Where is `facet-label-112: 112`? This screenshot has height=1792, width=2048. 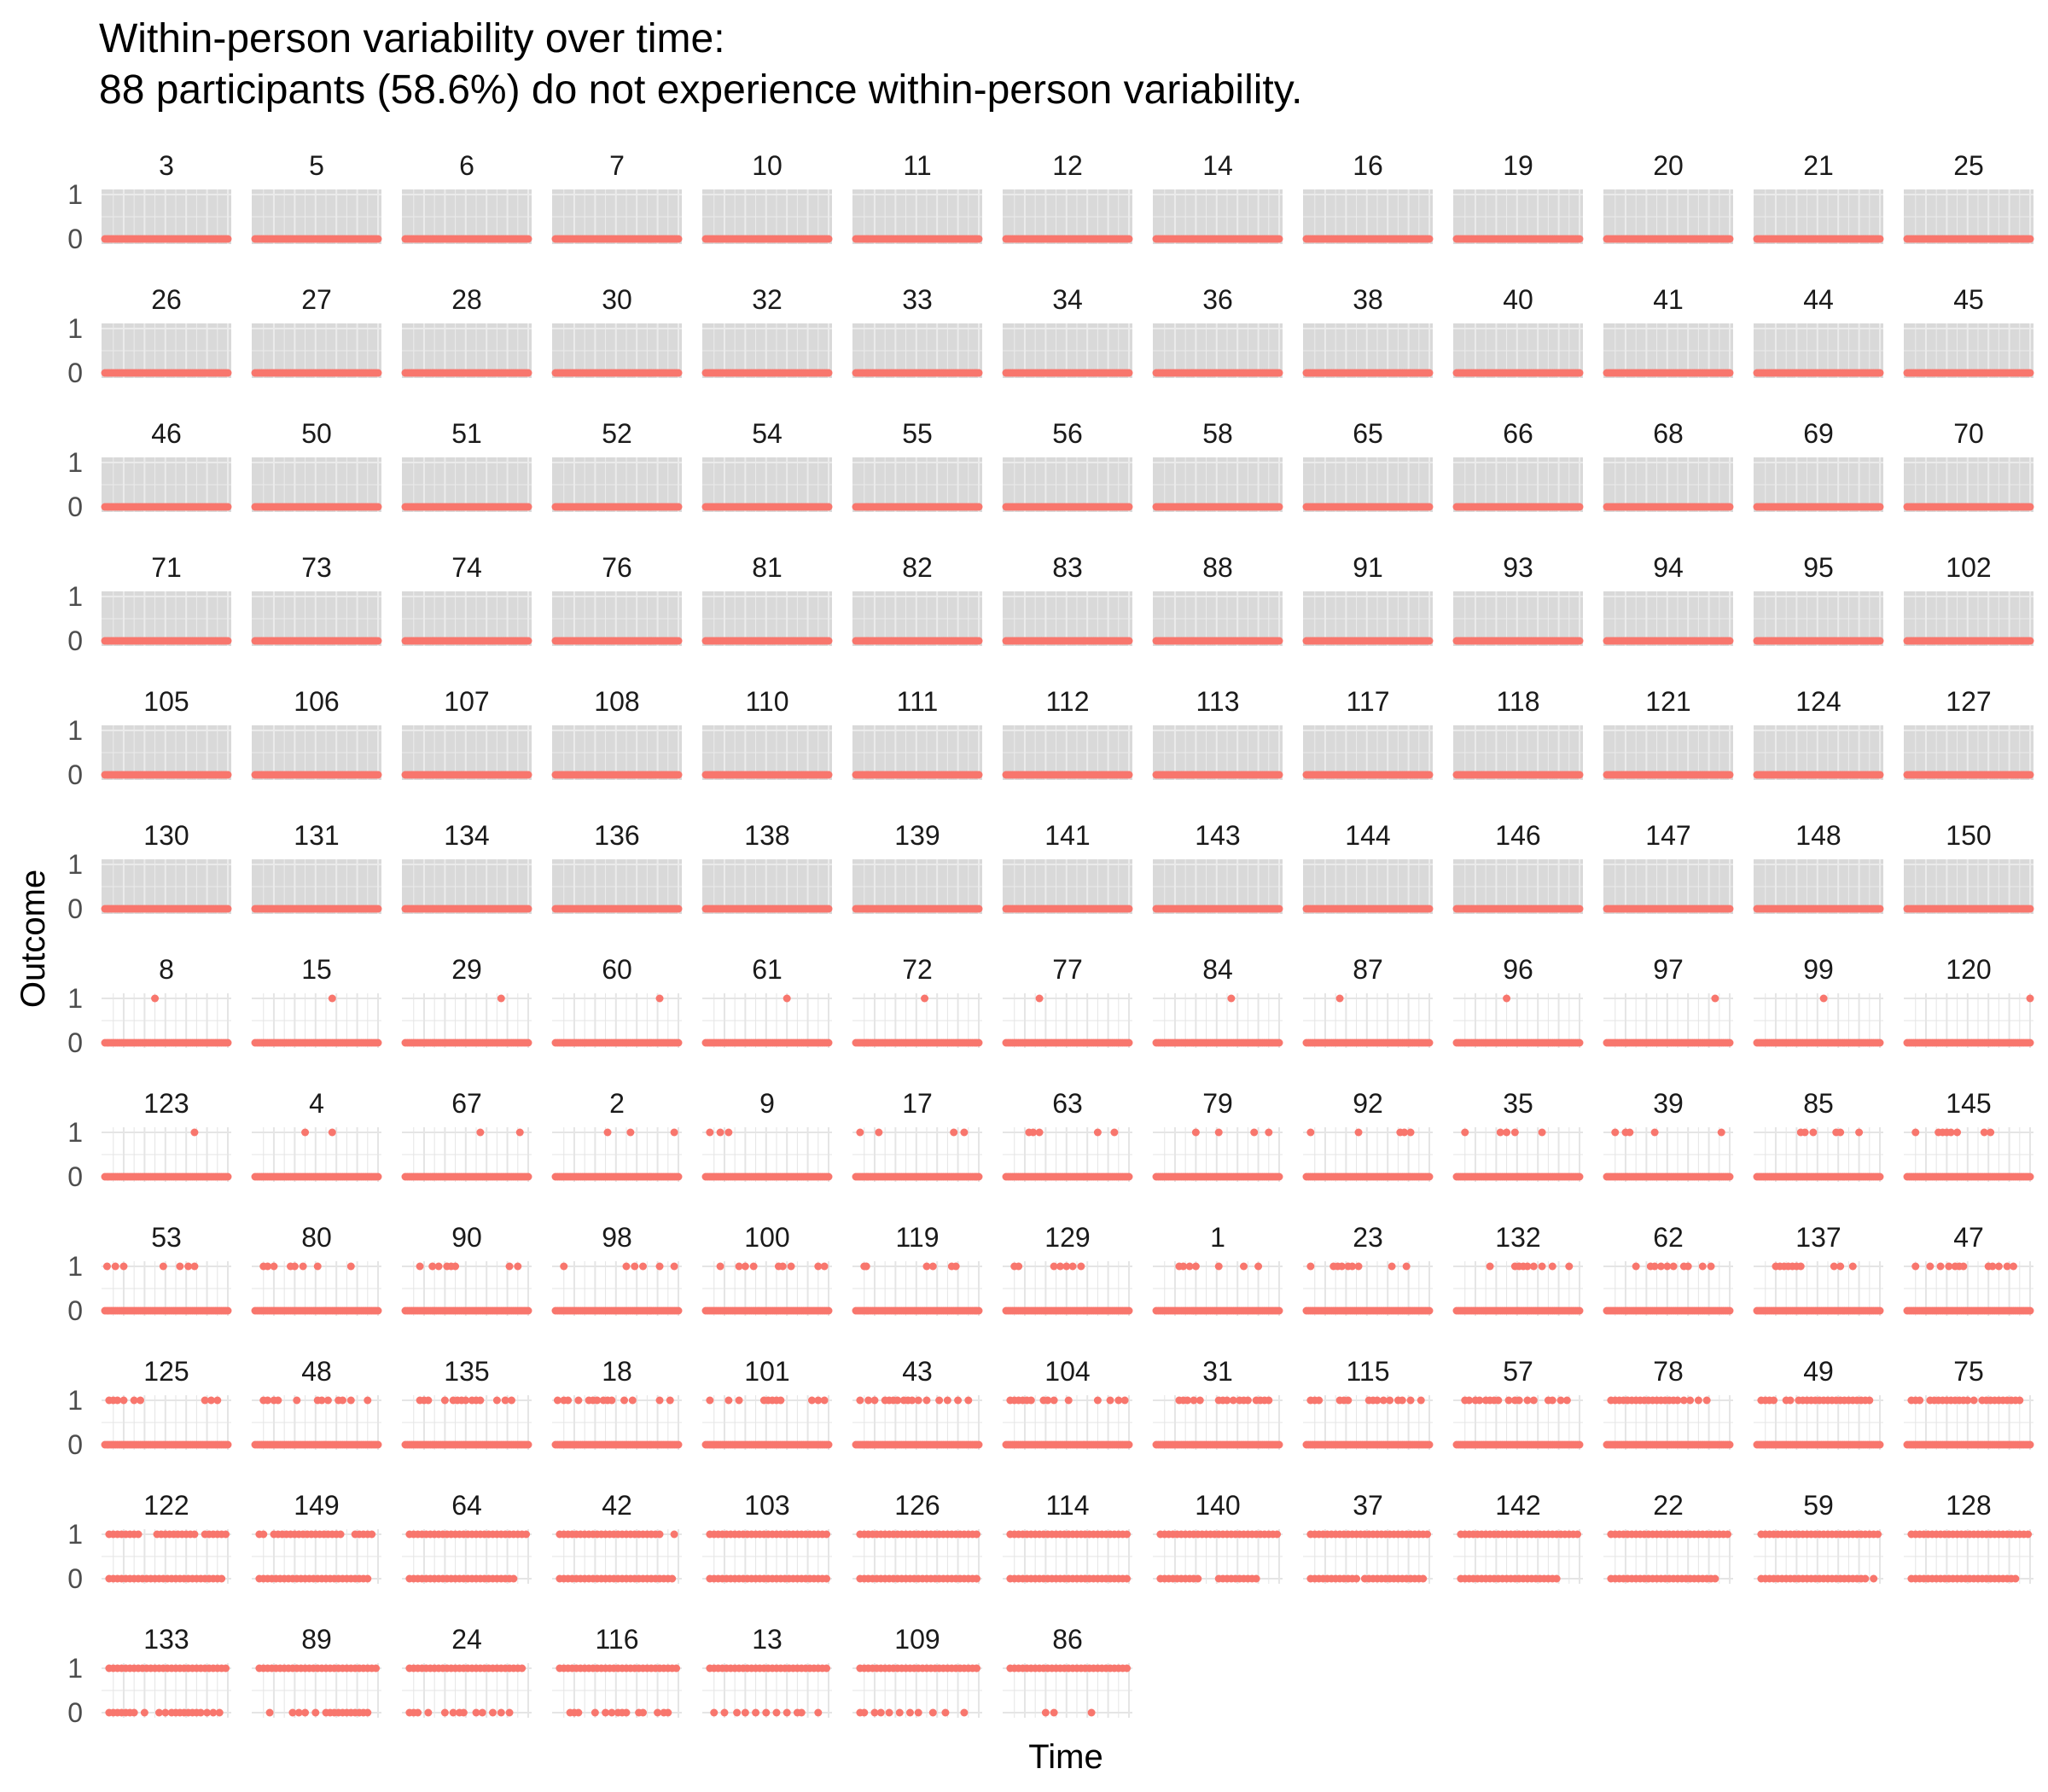 facet-label-112: 112 is located at coordinates (1067, 701).